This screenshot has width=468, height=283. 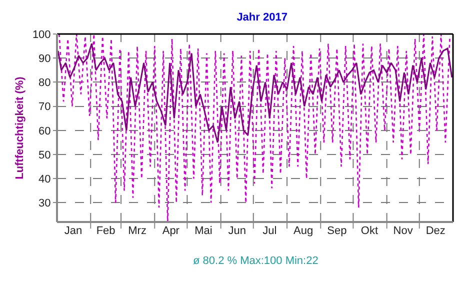 What do you see at coordinates (269, 231) in the screenshot?
I see `x-tick-label: Jul` at bounding box center [269, 231].